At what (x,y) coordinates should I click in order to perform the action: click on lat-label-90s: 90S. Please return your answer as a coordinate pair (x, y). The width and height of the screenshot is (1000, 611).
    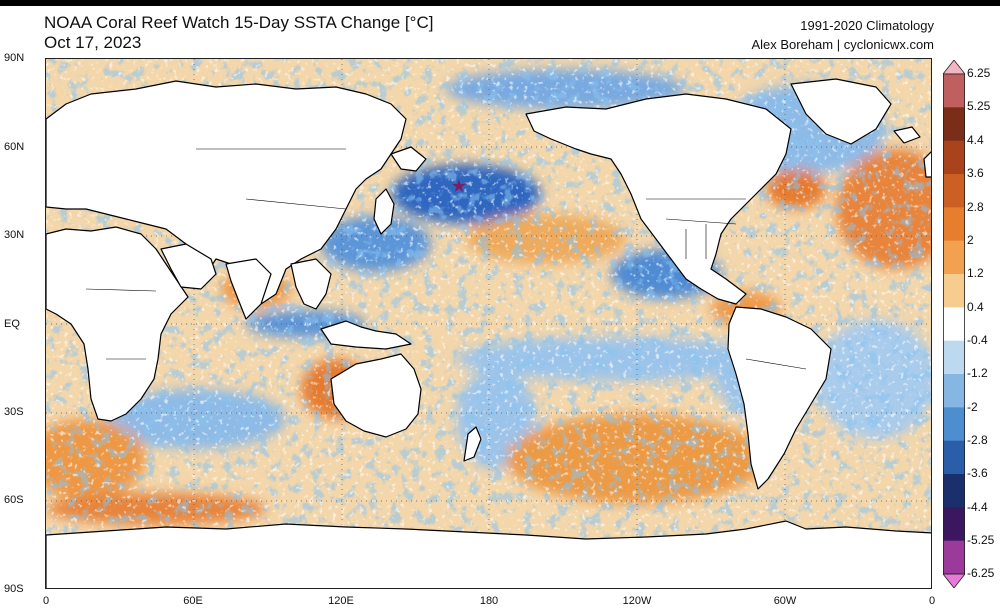
    Looking at the image, I should click on (14, 589).